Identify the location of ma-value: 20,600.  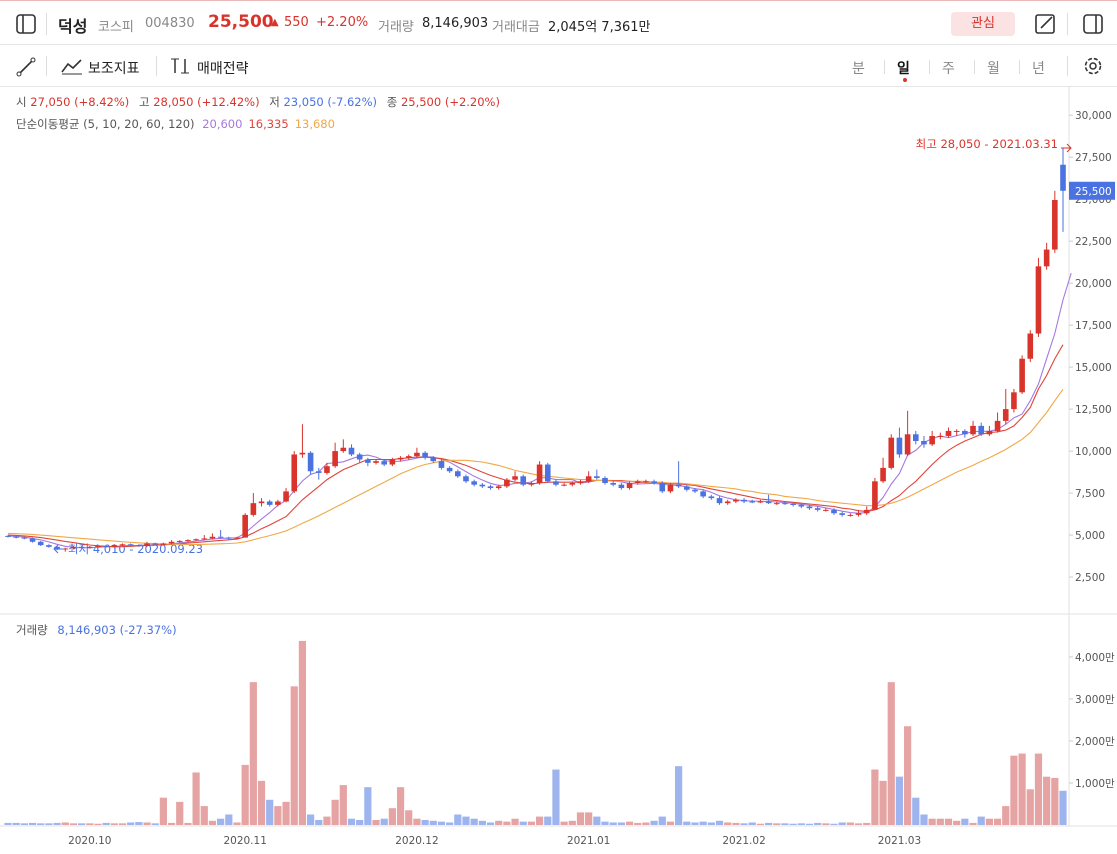
(222, 124).